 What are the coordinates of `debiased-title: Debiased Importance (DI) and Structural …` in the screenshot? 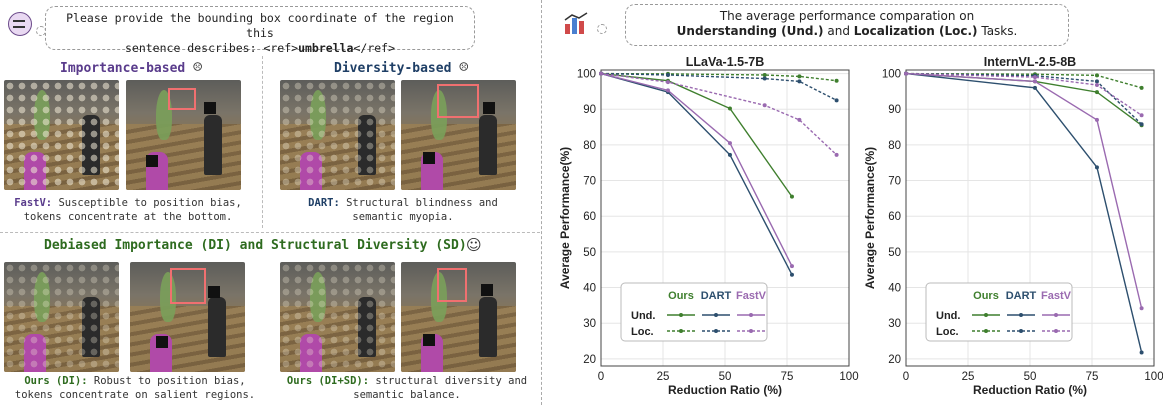 It's located at (255, 245).